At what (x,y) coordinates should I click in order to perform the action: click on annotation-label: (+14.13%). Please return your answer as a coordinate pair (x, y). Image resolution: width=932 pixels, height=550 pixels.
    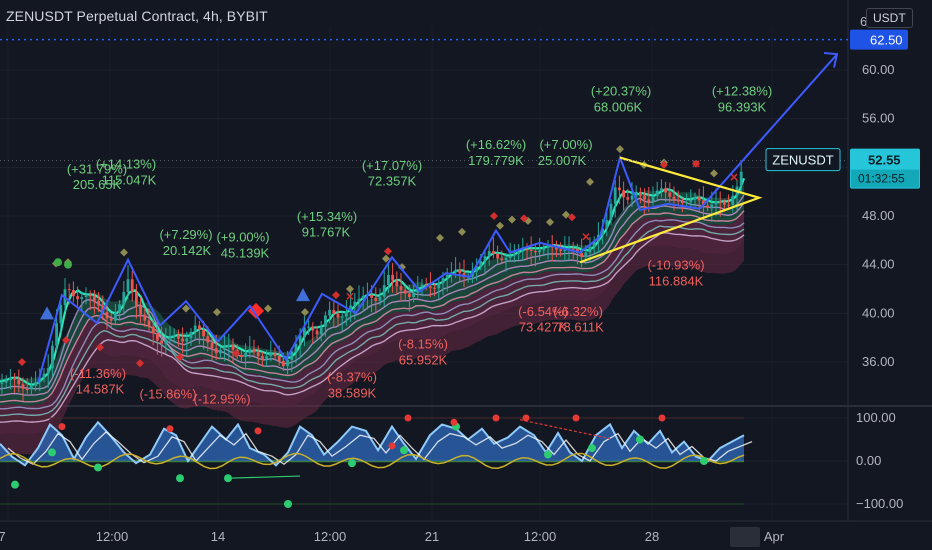
    Looking at the image, I should click on (126, 164).